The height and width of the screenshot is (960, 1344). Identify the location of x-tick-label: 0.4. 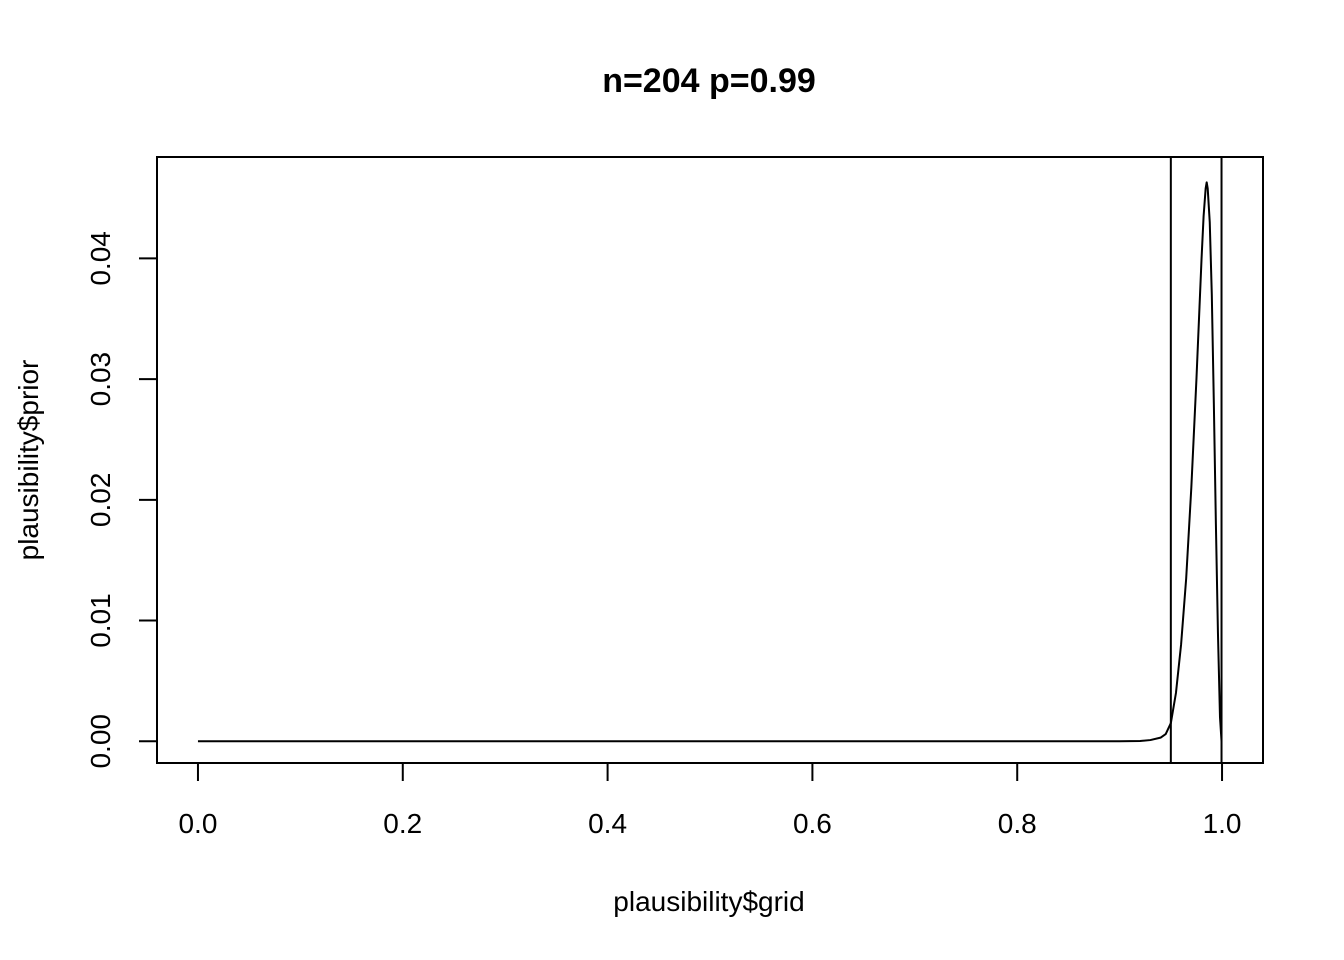
(607, 823).